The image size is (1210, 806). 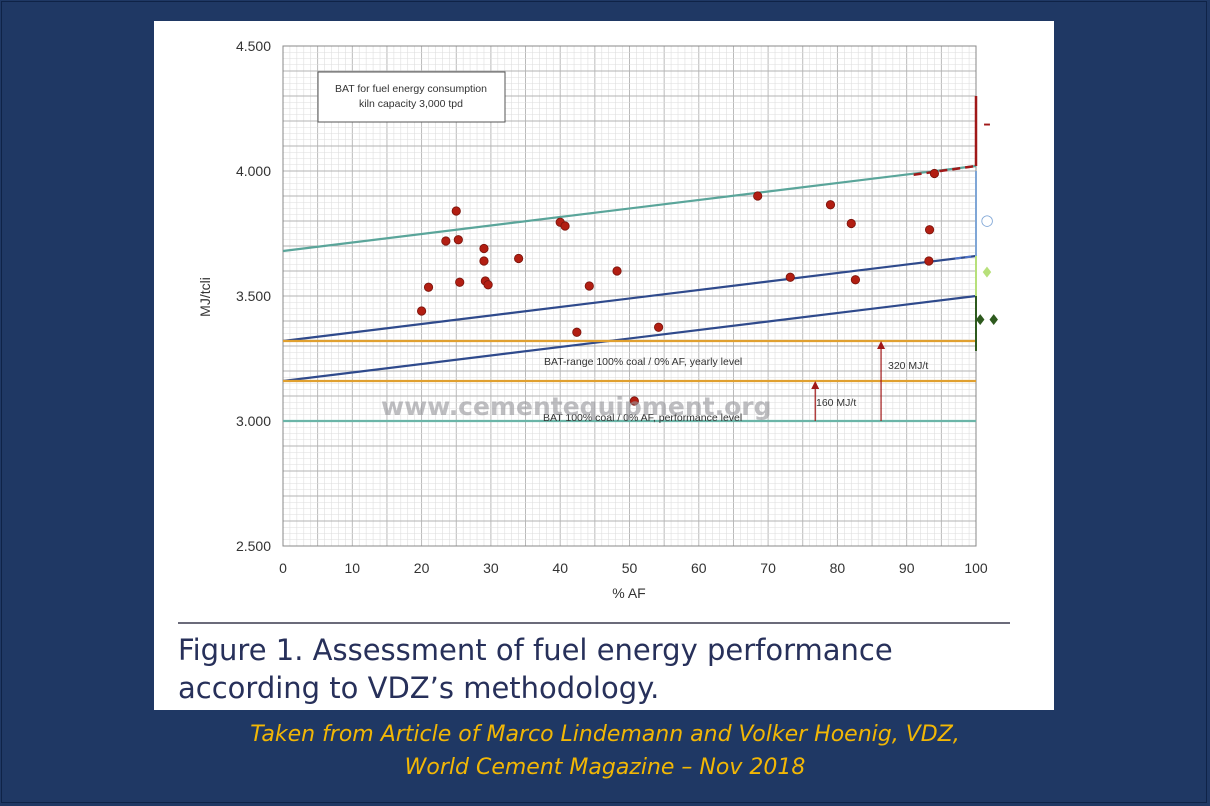 I want to click on arrow-160-head, so click(x=815, y=385).